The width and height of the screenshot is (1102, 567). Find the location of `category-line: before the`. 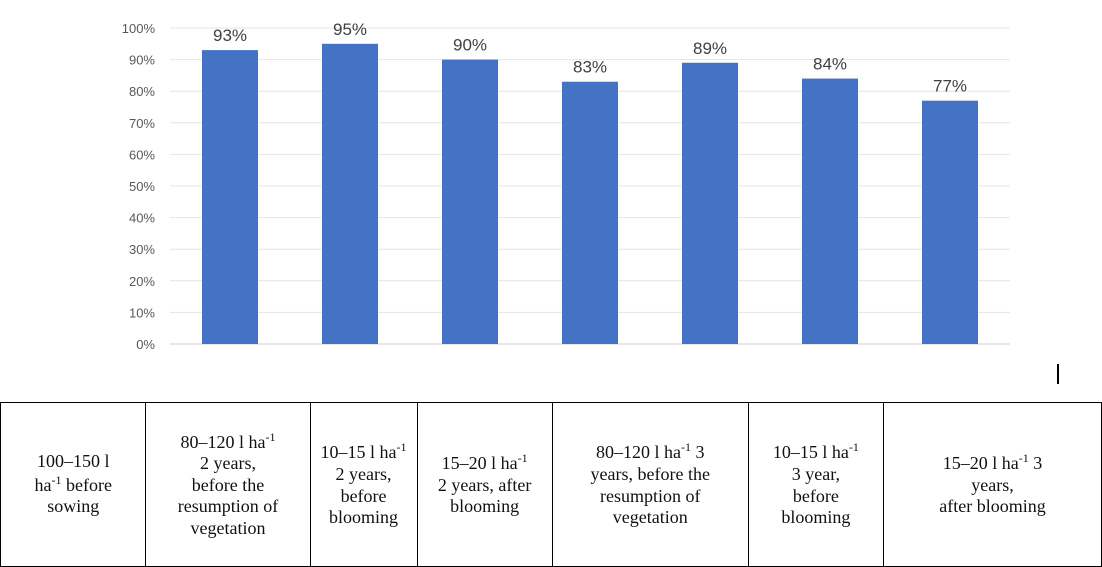

category-line: before the is located at coordinates (228, 484).